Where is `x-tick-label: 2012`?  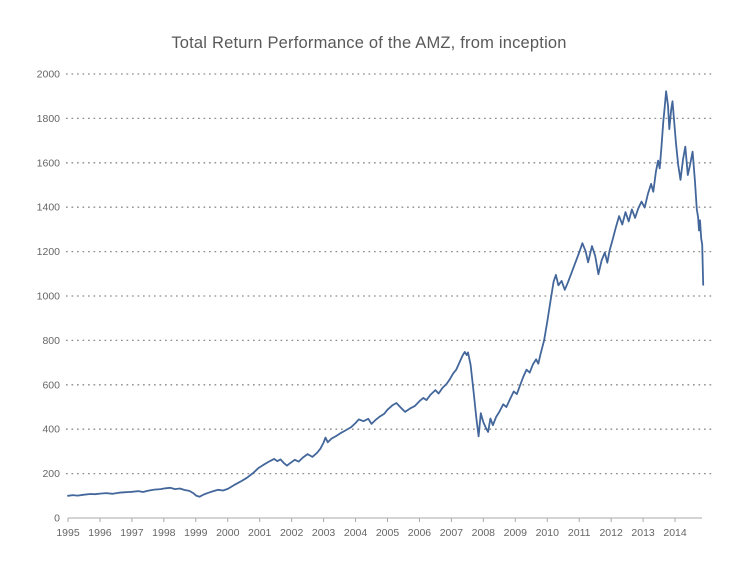 x-tick-label: 2012 is located at coordinates (611, 533).